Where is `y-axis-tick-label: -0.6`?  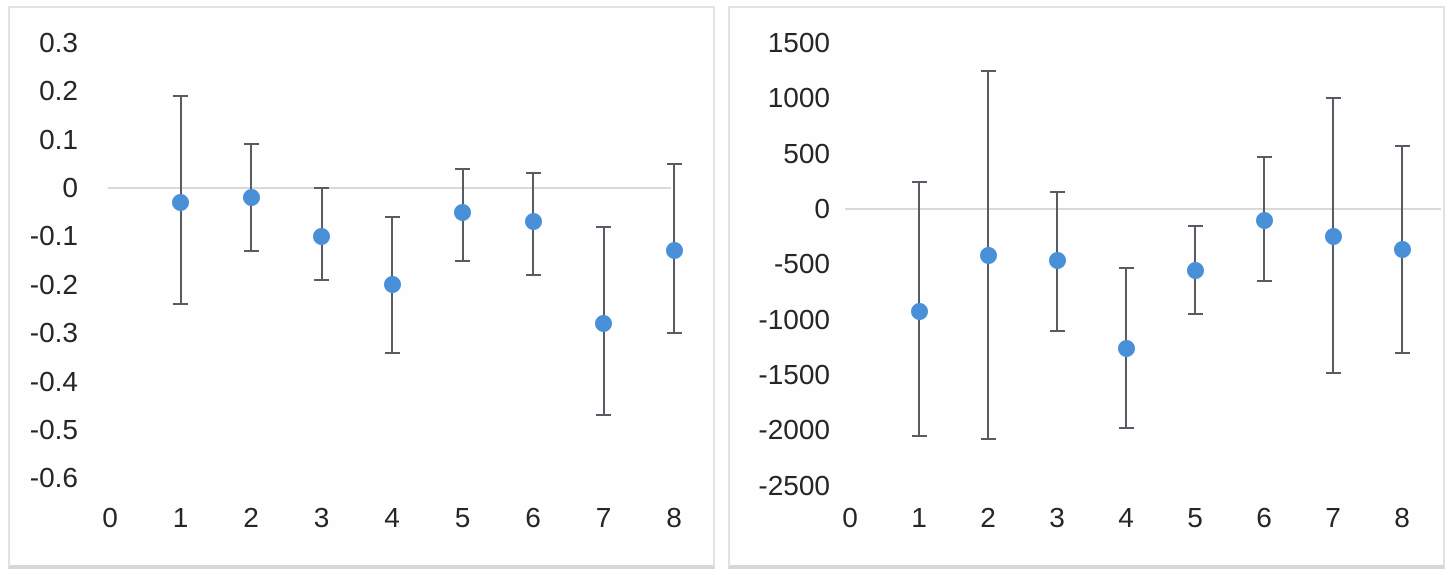
y-axis-tick-label: -0.6 is located at coordinates (53, 478).